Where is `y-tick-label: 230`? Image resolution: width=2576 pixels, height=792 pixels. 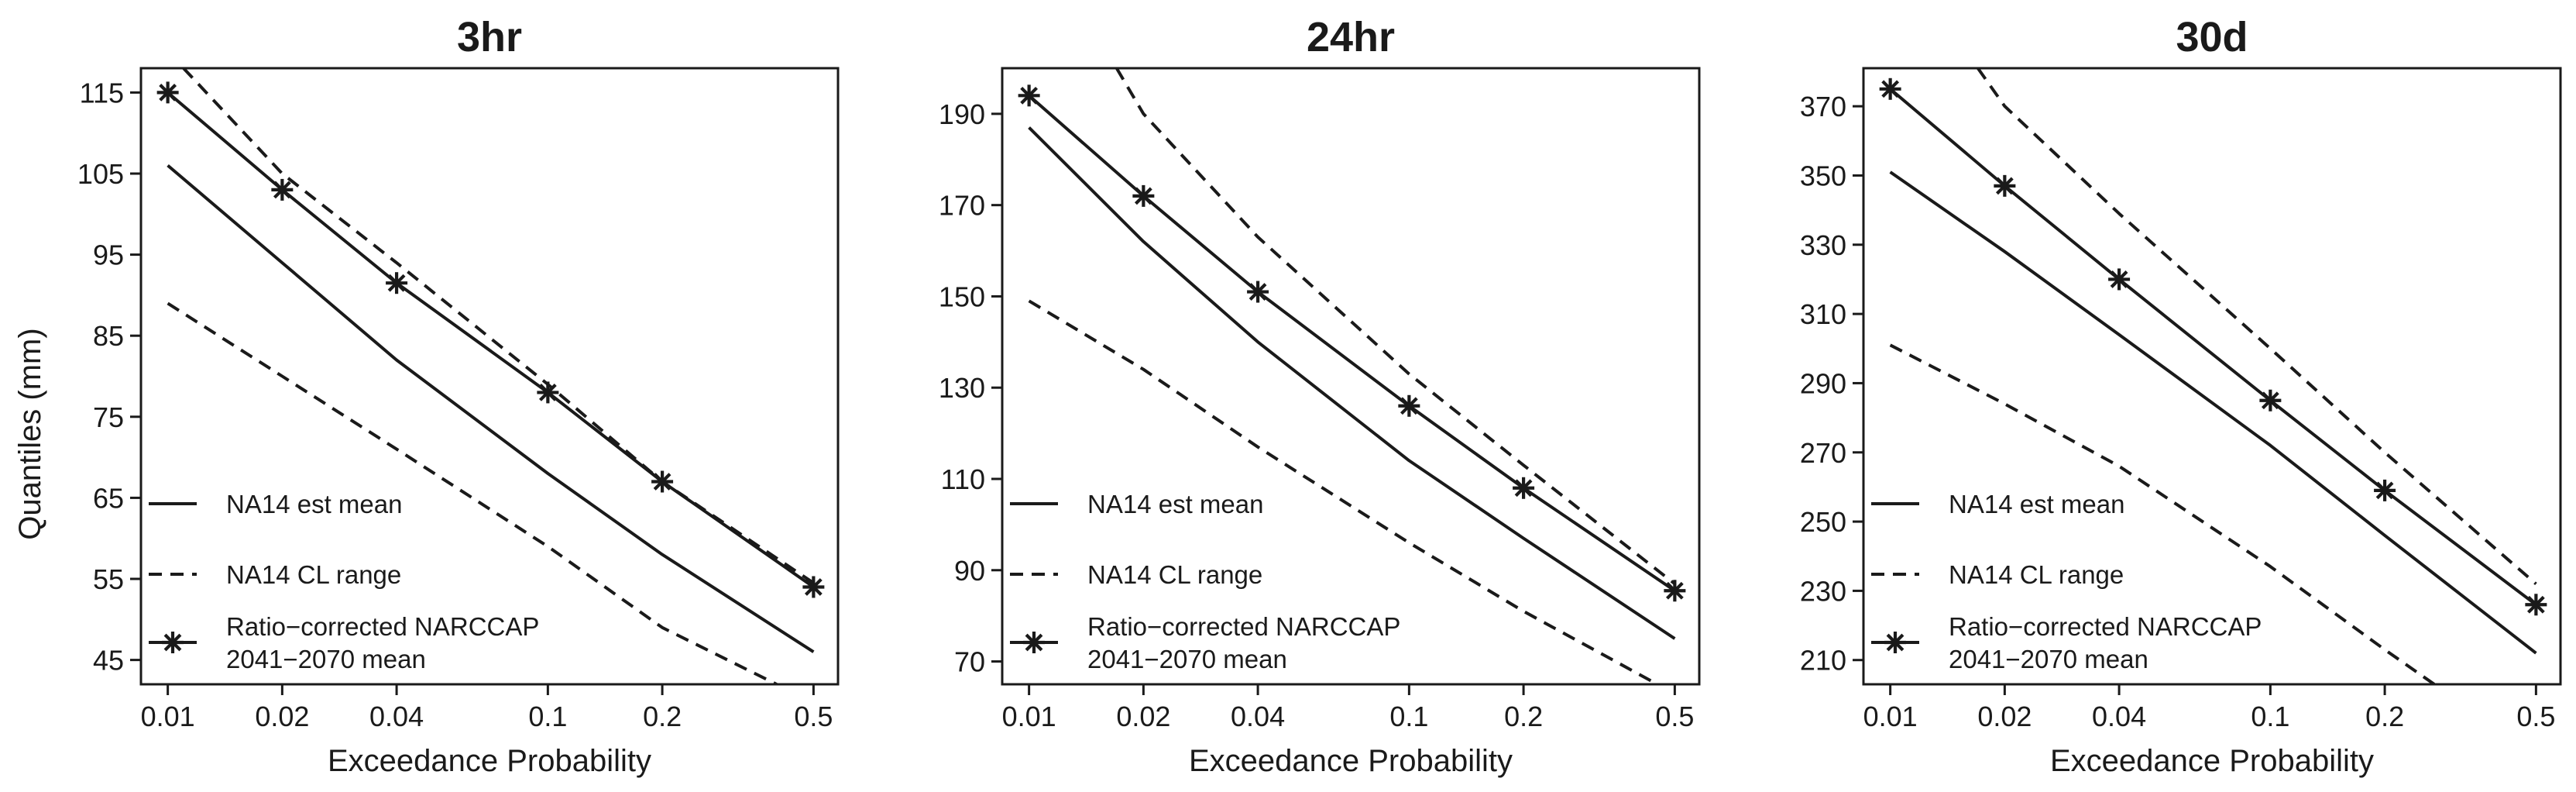 y-tick-label: 230 is located at coordinates (1823, 591).